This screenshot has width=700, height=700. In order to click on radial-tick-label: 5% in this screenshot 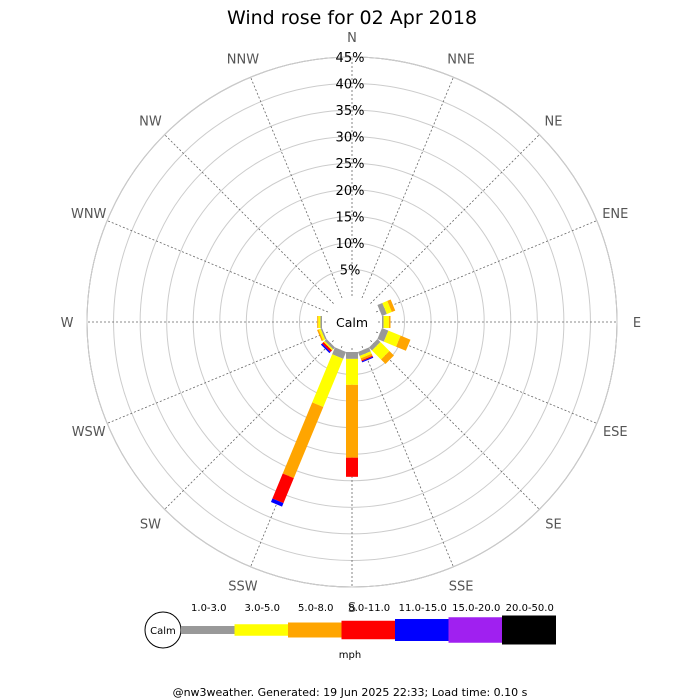, I will do `click(350, 270)`.